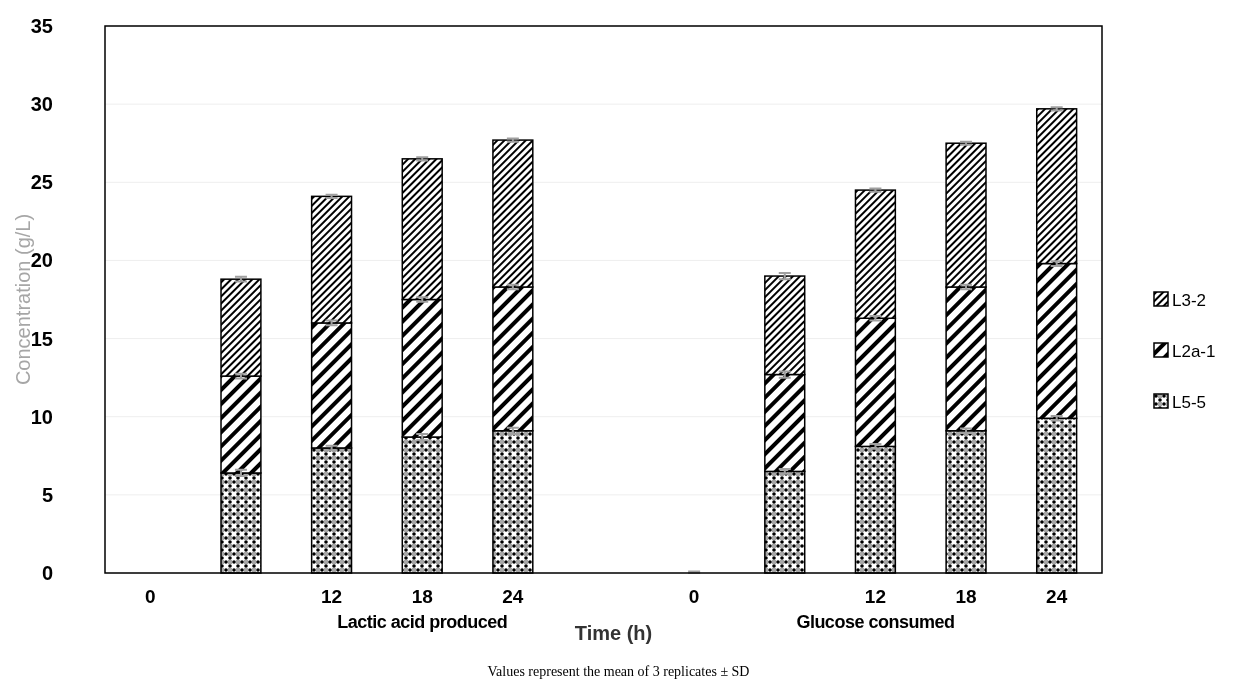  What do you see at coordinates (1194, 351) in the screenshot?
I see `legend-label: L2a-1` at bounding box center [1194, 351].